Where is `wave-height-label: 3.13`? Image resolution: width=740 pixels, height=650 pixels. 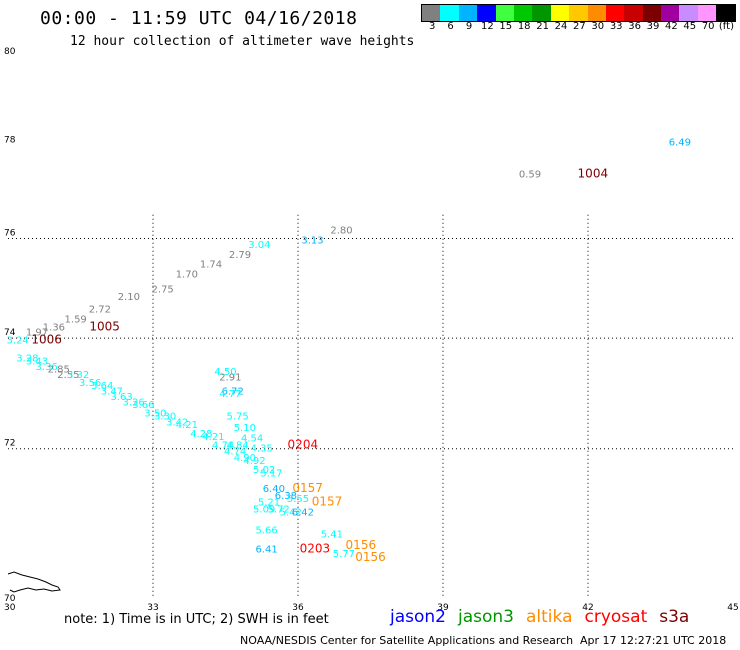 wave-height-label: 3.13 is located at coordinates (312, 240).